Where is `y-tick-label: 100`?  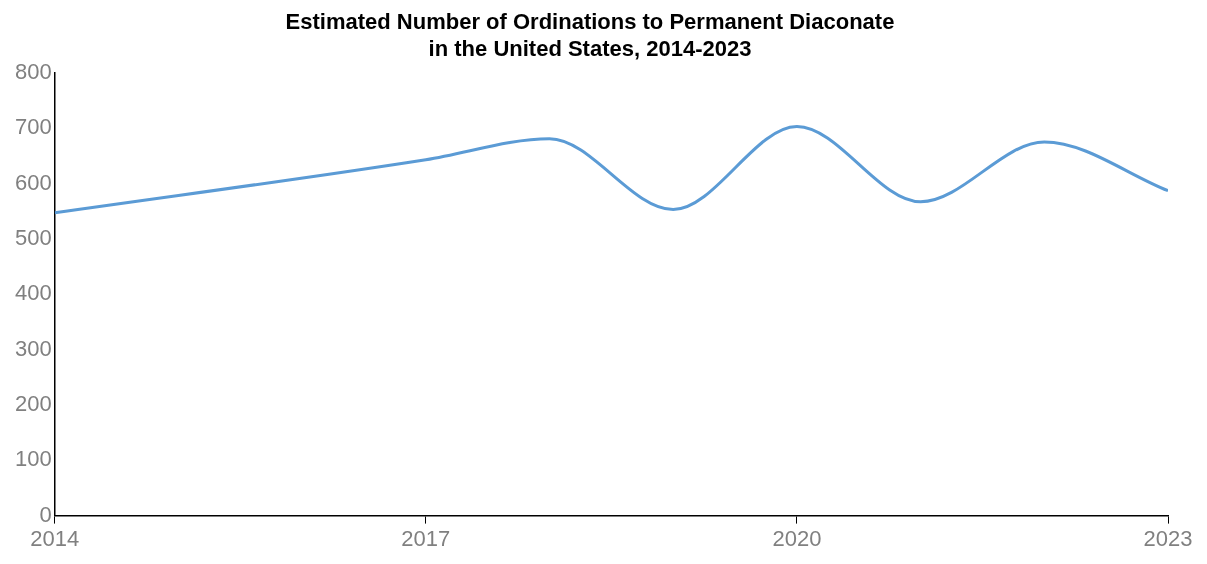
y-tick-label: 100 is located at coordinates (33, 459).